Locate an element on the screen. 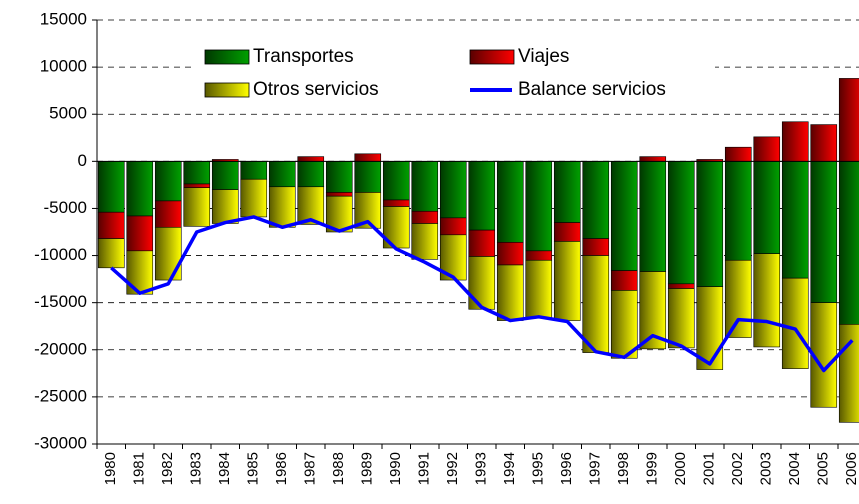 This screenshot has height=504, width=859. x-tick-label: 1996 is located at coordinates (566, 468).